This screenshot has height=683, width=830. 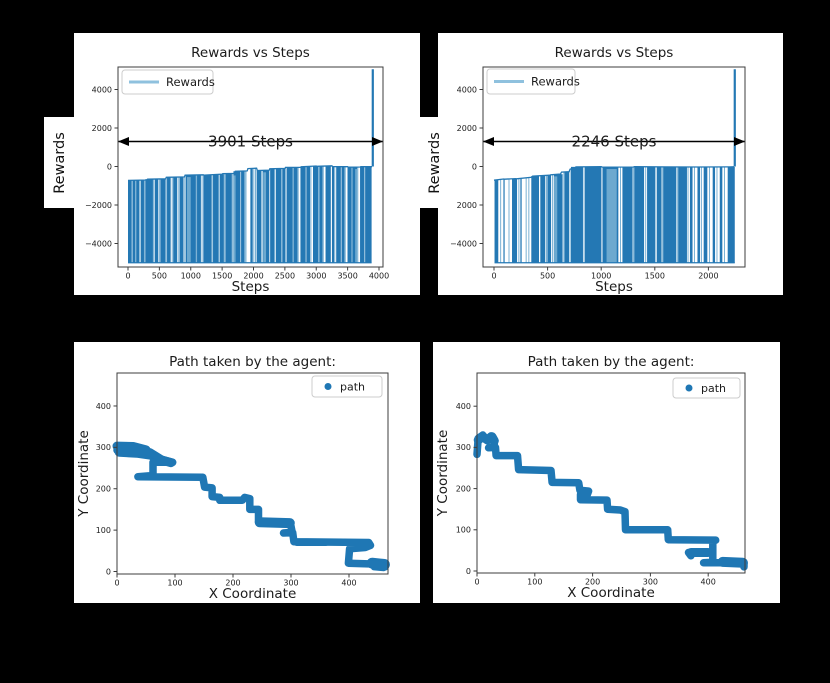 I want to click on y-tick-label: 100, so click(x=463, y=530).